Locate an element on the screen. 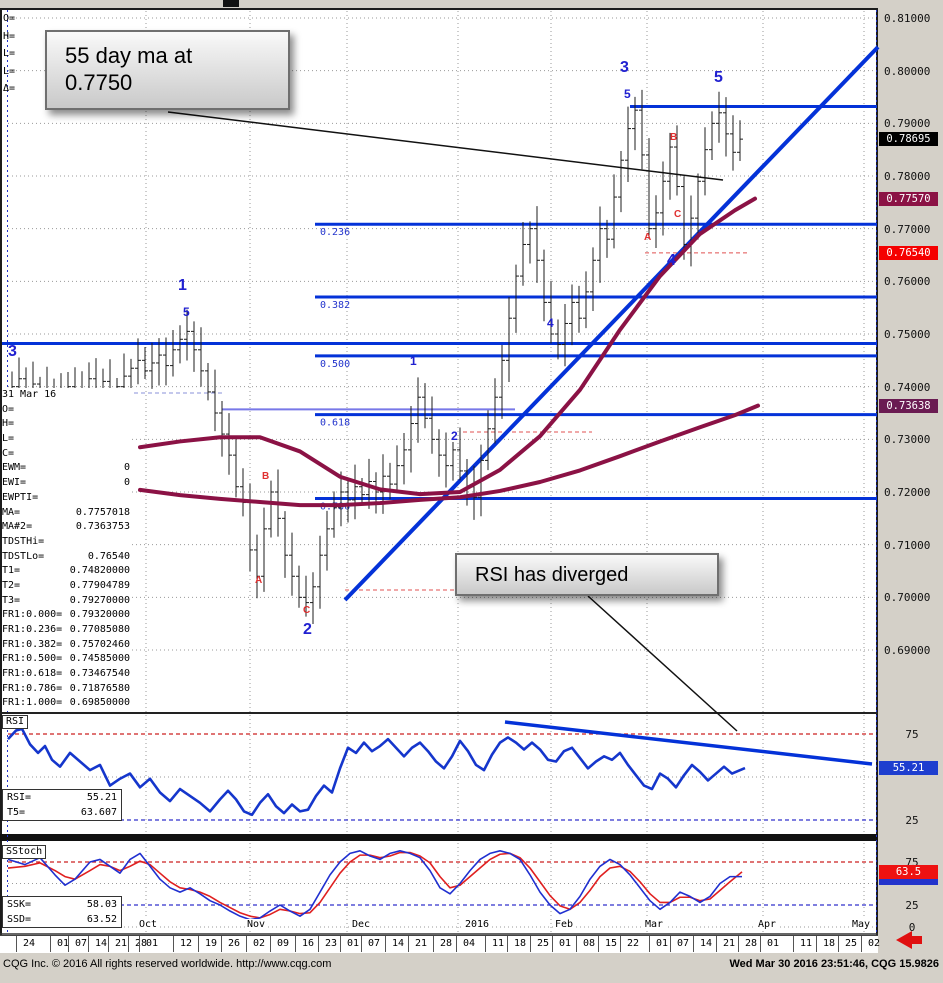 The height and width of the screenshot is (983, 943). rsi-annotation-box: RSI has diverged is located at coordinates (587, 574).